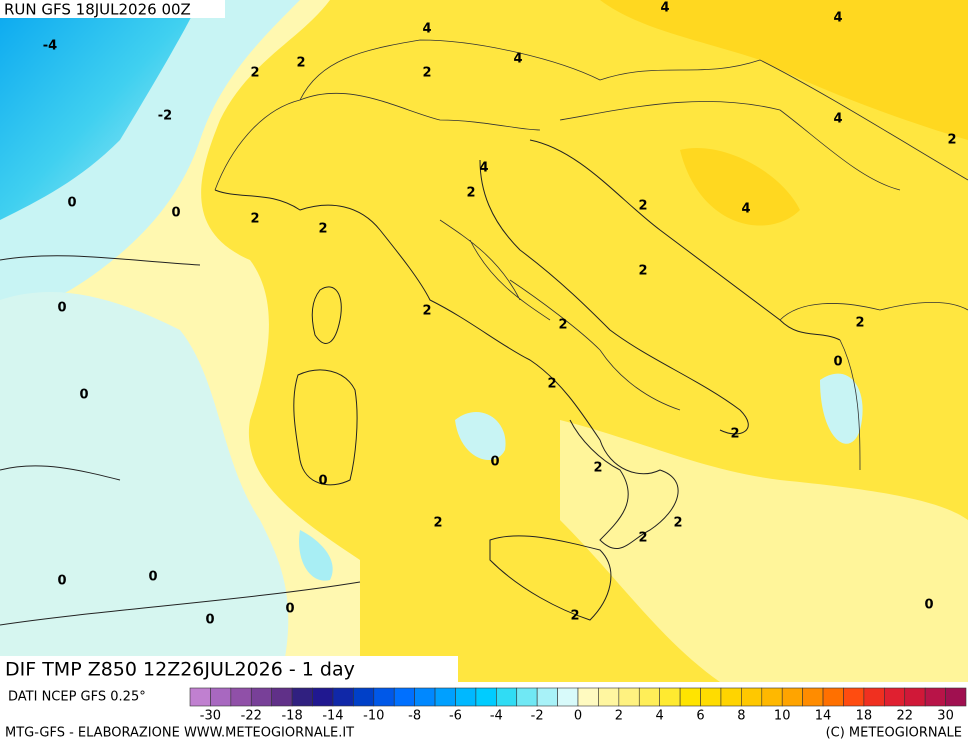  I want to click on contour-label: -2, so click(165, 116).